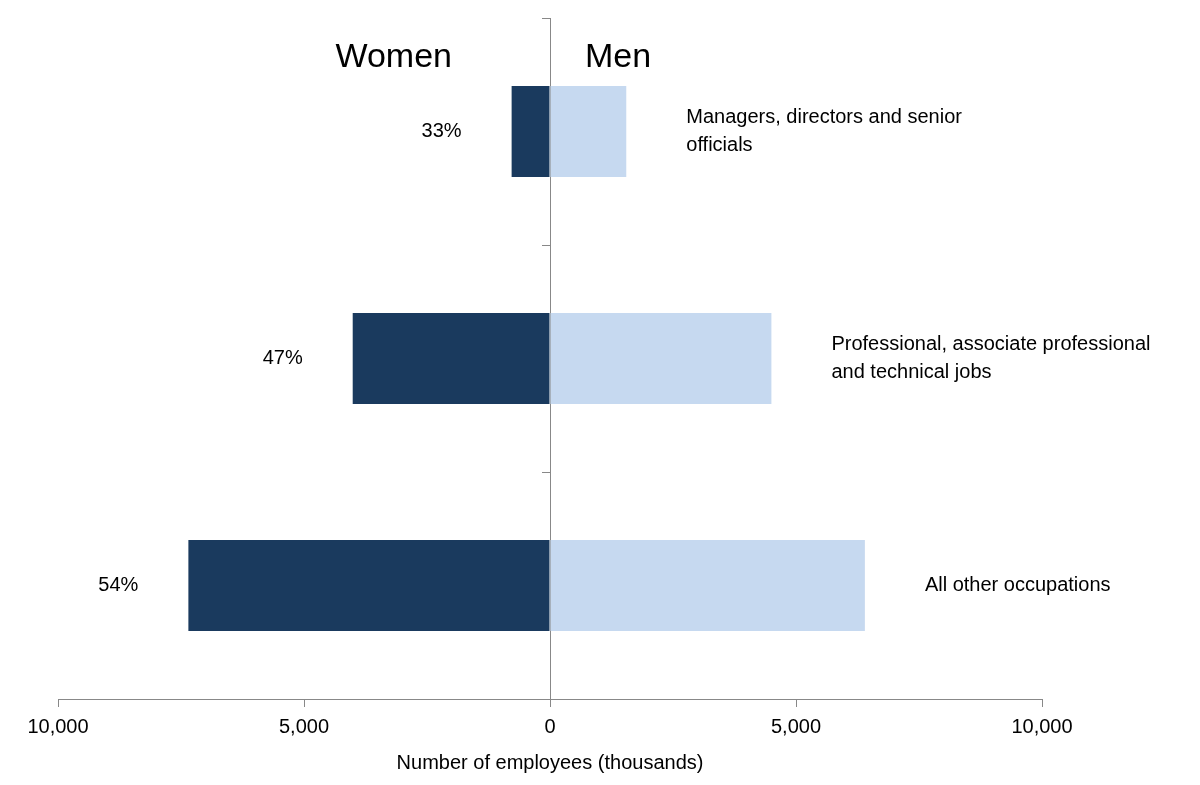 This screenshot has width=1200, height=785. Describe the element at coordinates (991, 357) in the screenshot. I see `y-tick-label: Professional, associate professional and technical jobs` at that location.